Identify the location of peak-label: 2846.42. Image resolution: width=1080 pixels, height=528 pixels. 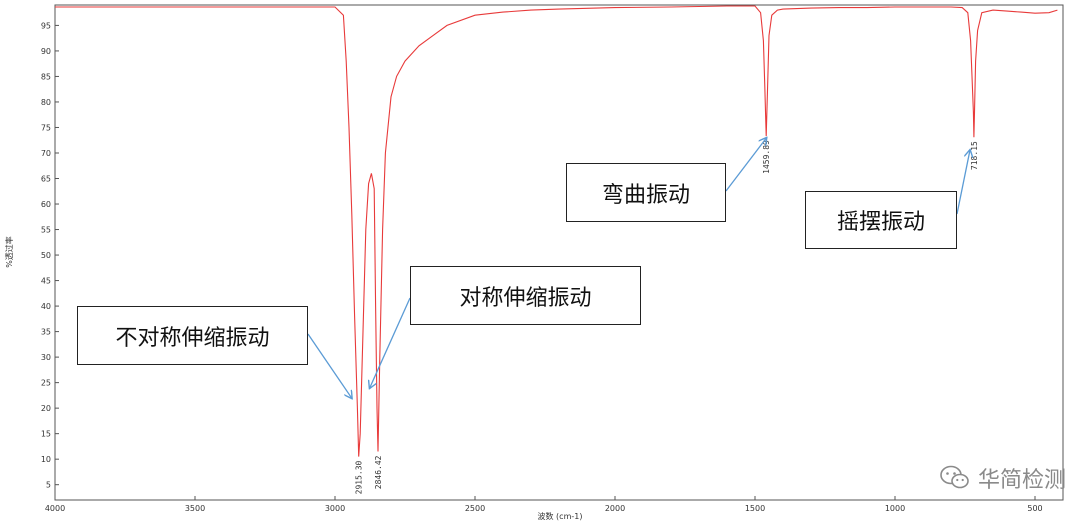
(378, 472).